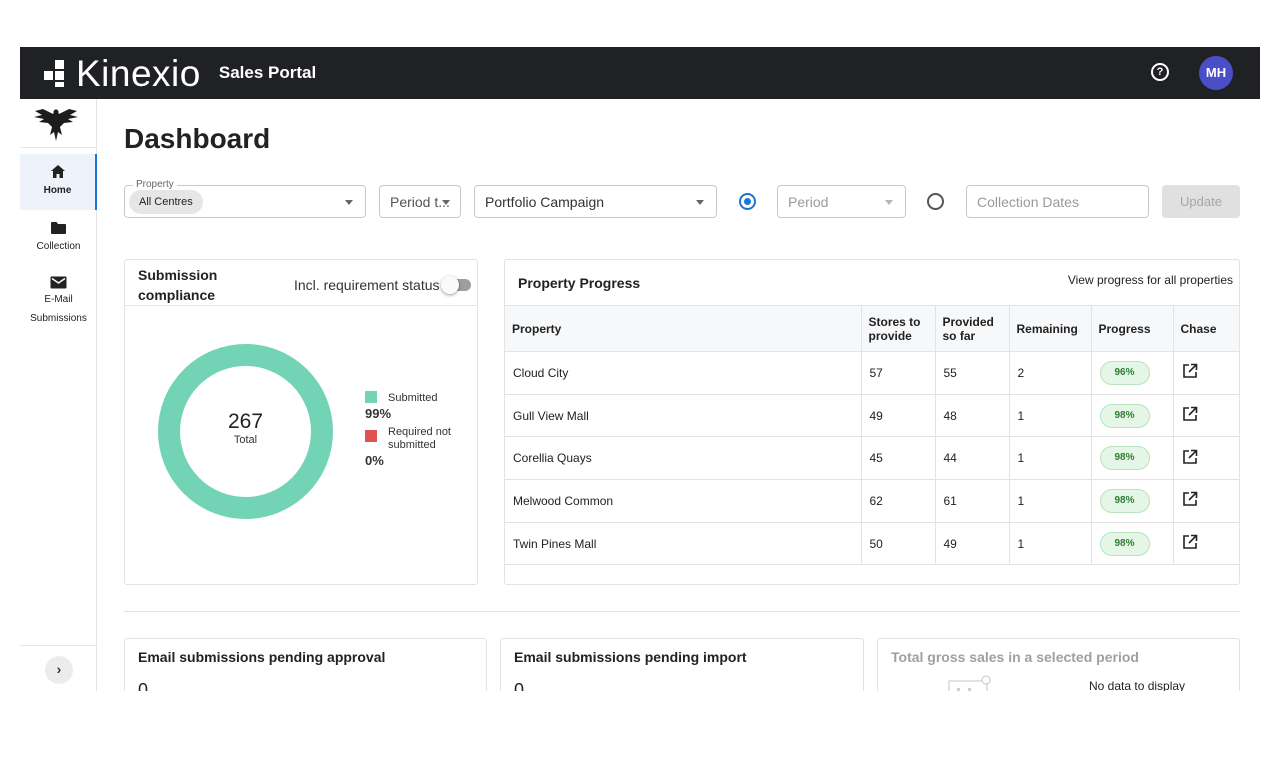 Image resolution: width=1280 pixels, height=768 pixels. I want to click on campaign-select: Portfolio Campaign, so click(595, 201).